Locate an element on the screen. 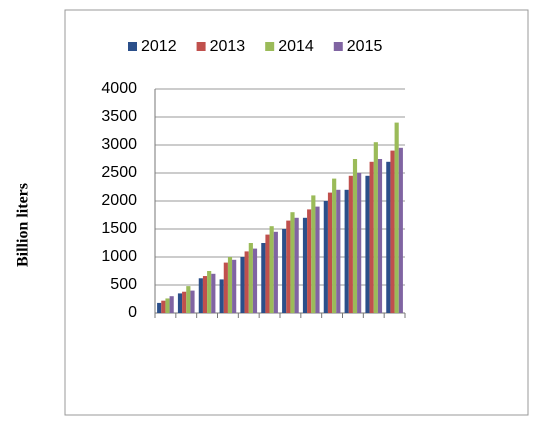 Image resolution: width=533 pixels, height=426 pixels. legend-label: 2013 is located at coordinates (228, 46).